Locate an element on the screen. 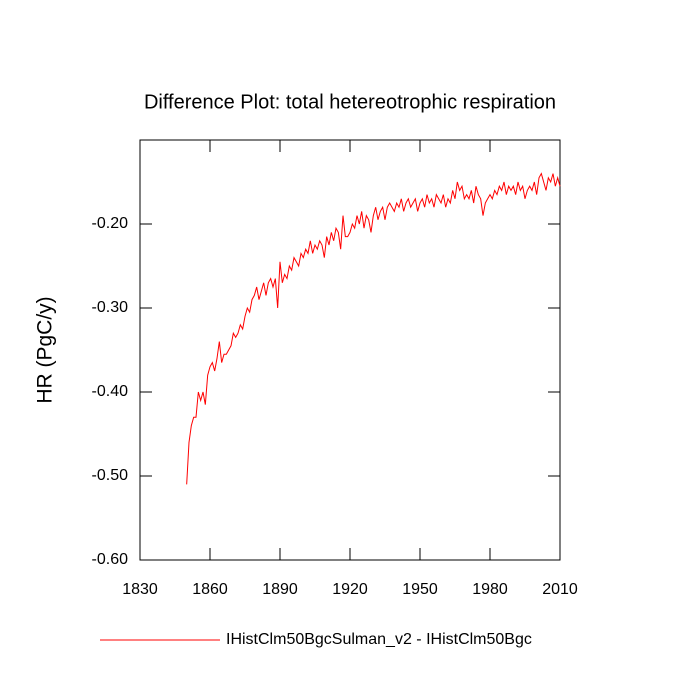 The width and height of the screenshot is (700, 700). x-tick-label: 2010 is located at coordinates (560, 589).